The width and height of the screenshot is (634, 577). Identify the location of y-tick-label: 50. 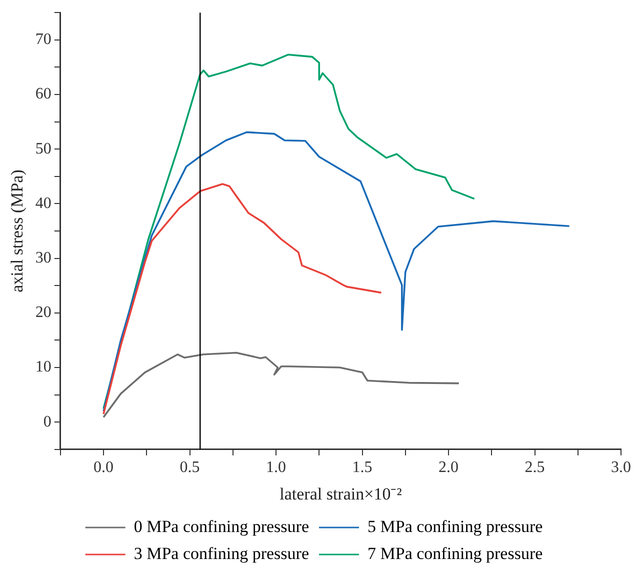
(43, 149).